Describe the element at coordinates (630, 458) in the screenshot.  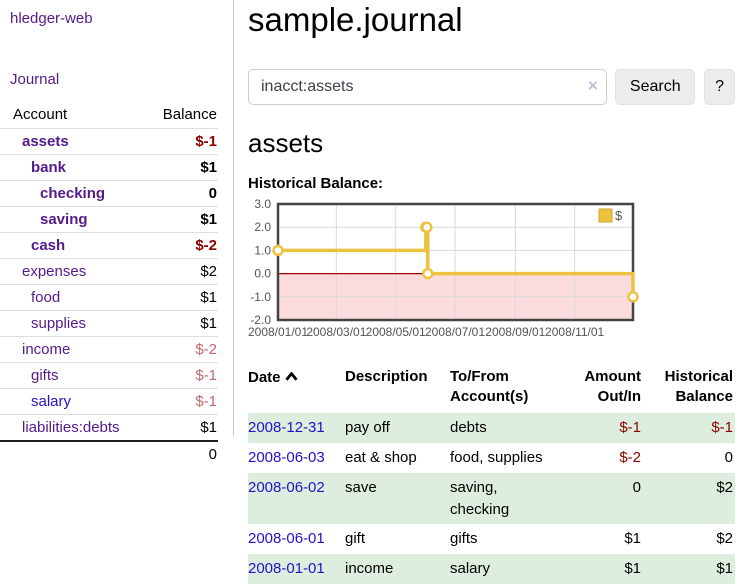
I see `transaction-amount: $-2` at that location.